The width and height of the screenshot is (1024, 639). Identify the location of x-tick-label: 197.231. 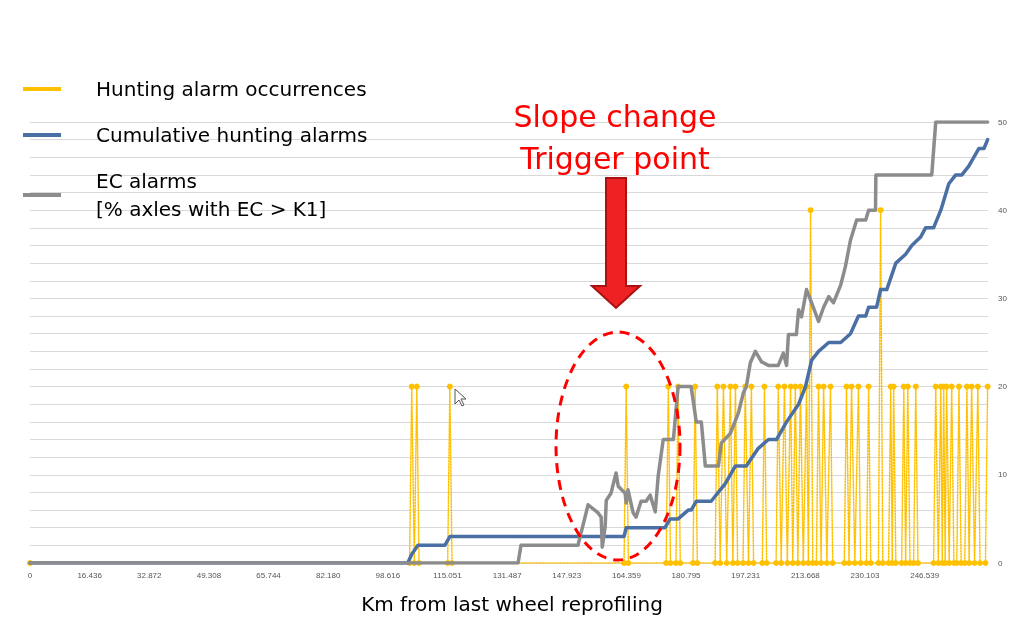
(746, 575).